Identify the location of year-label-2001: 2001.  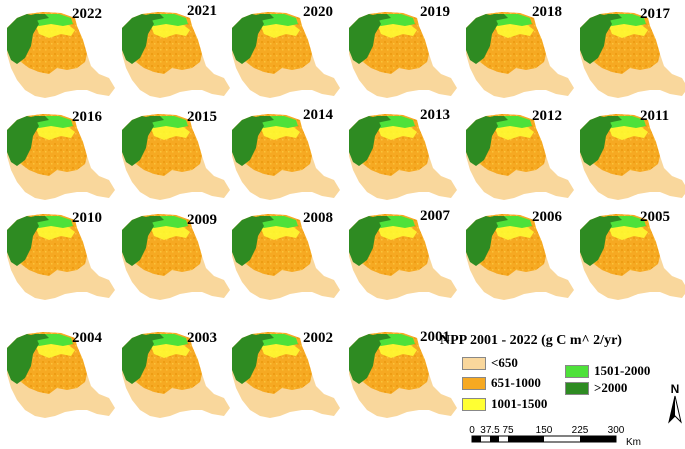
(435, 337).